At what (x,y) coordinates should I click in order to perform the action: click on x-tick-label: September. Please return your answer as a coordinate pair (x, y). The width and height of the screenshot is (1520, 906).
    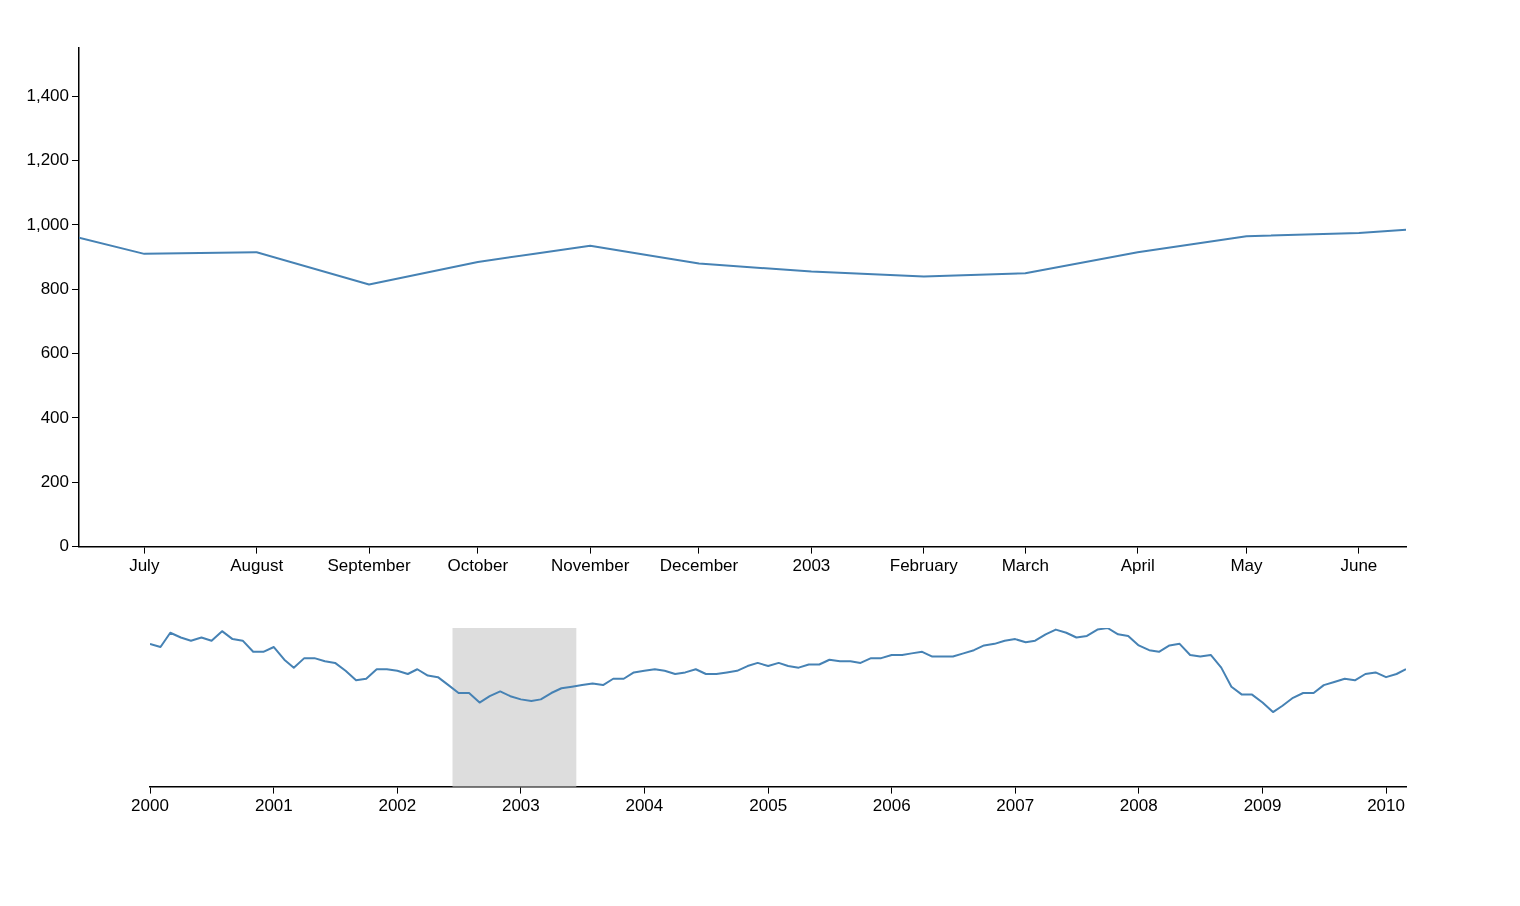
    Looking at the image, I should click on (369, 566).